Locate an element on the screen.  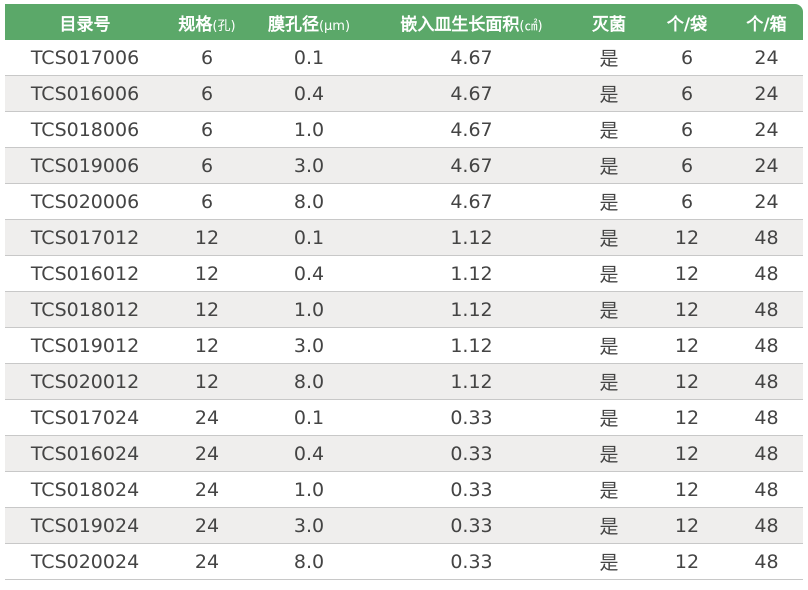
table-row: TCS018024 24 1.0 0.33 是 12 48 is located at coordinates (404, 489).